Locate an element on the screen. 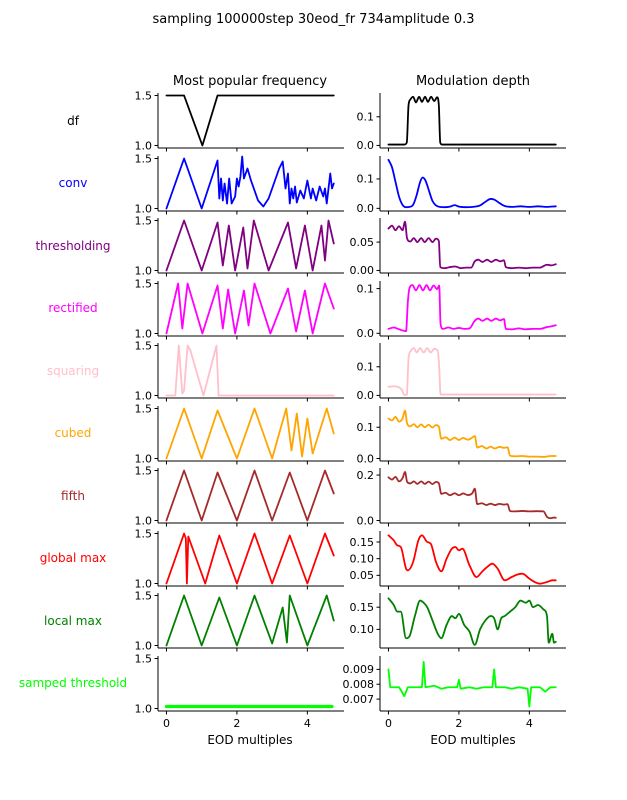 This screenshot has width=627, height=800. plot-fifth-depth: 0.0 0.2 is located at coordinates (461, 497).